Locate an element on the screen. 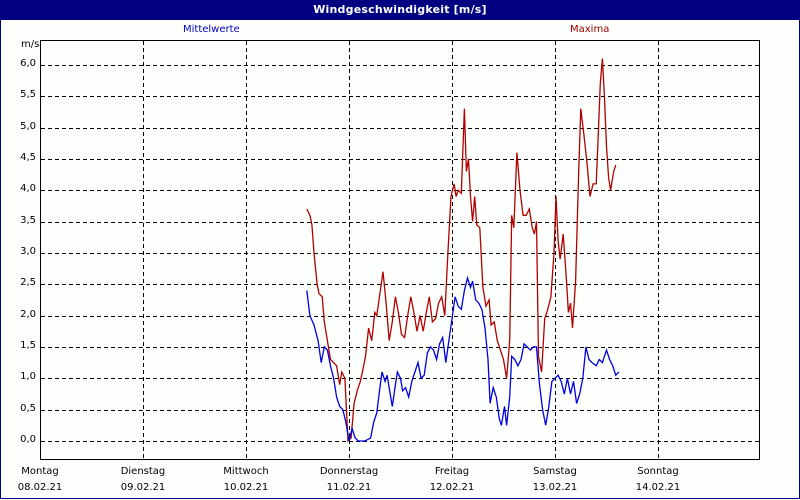  y-tick-label: 1,5 is located at coordinates (28, 345).